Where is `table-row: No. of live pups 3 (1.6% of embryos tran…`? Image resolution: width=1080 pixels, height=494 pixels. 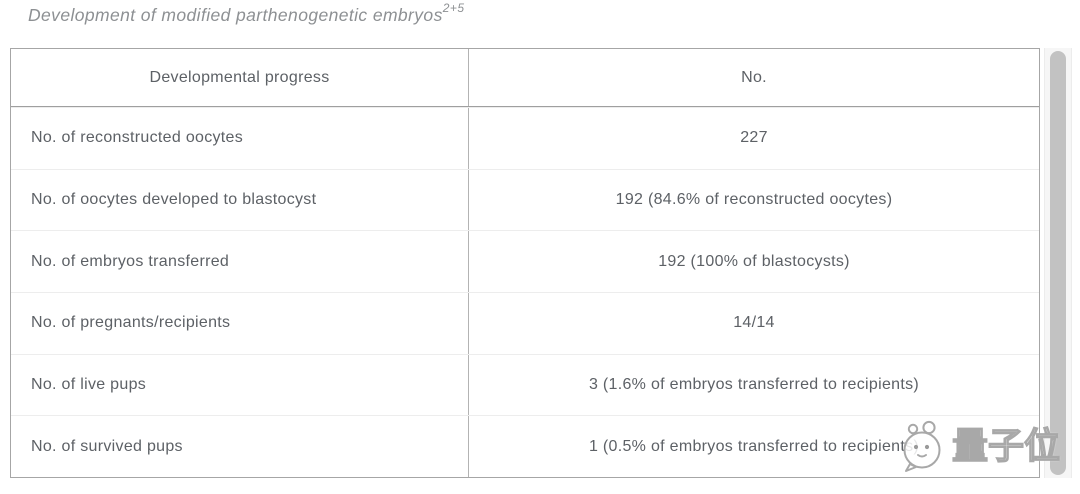 table-row: No. of live pups 3 (1.6% of embryos tran… is located at coordinates (525, 384).